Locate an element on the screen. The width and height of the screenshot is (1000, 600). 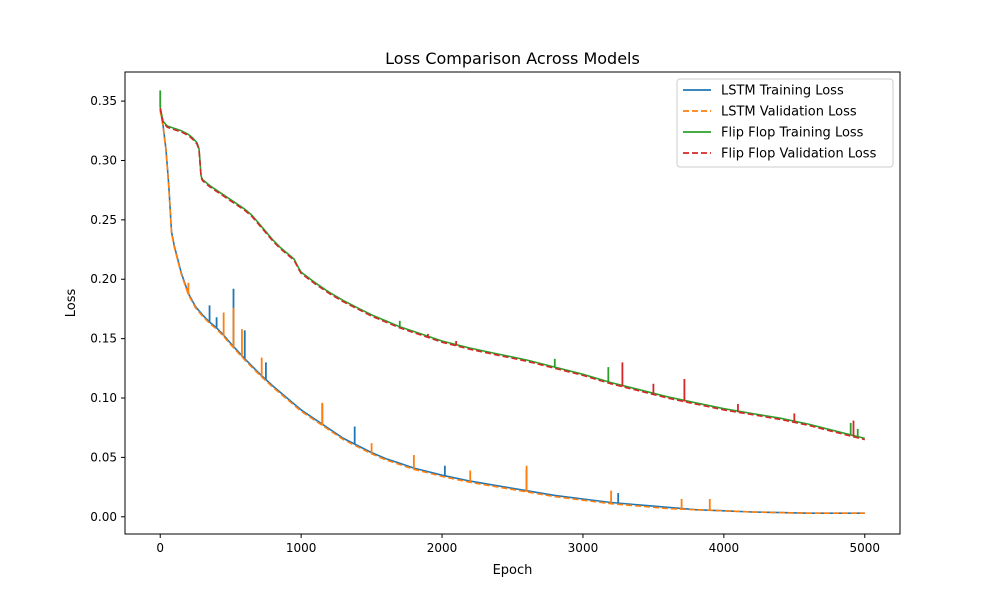
y-axis-label: Loss is located at coordinates (71, 303).